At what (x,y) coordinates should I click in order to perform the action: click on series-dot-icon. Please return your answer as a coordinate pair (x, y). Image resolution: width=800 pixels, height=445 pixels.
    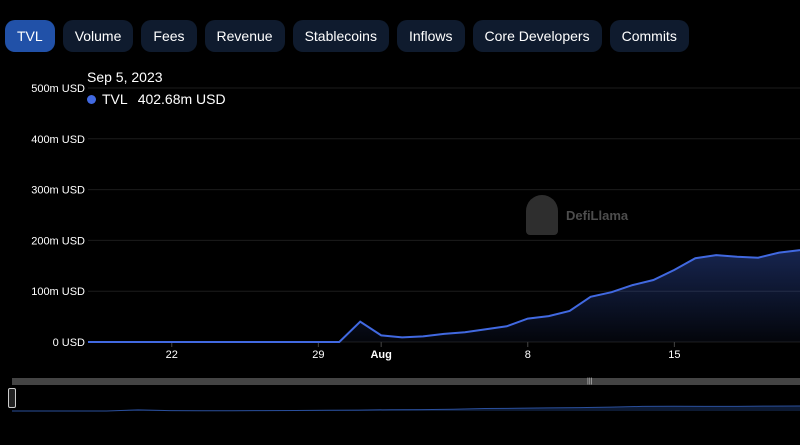
    Looking at the image, I should click on (91, 99).